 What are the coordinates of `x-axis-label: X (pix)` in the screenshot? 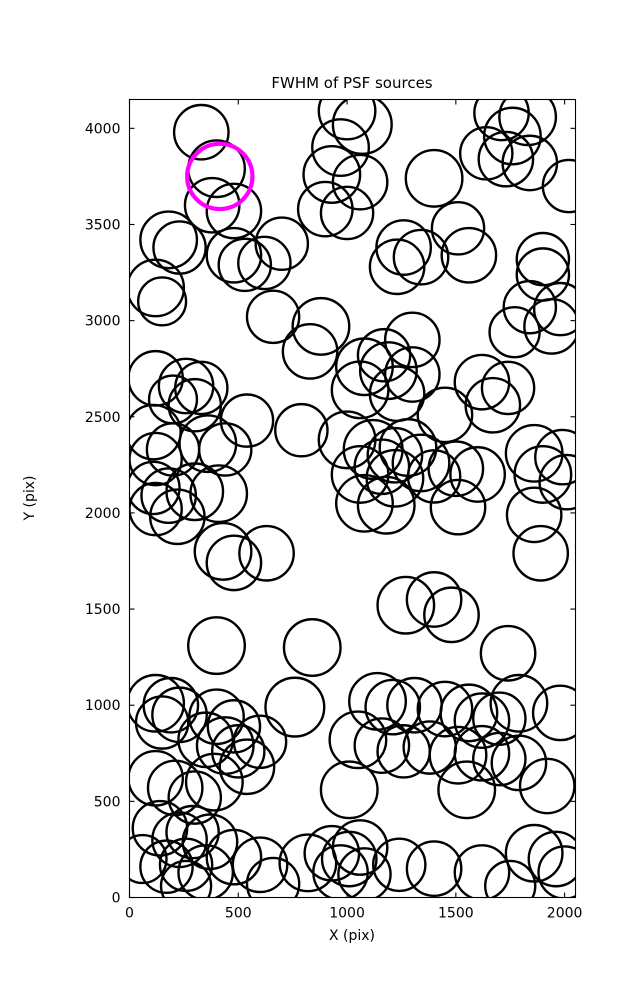 It's located at (352, 936).